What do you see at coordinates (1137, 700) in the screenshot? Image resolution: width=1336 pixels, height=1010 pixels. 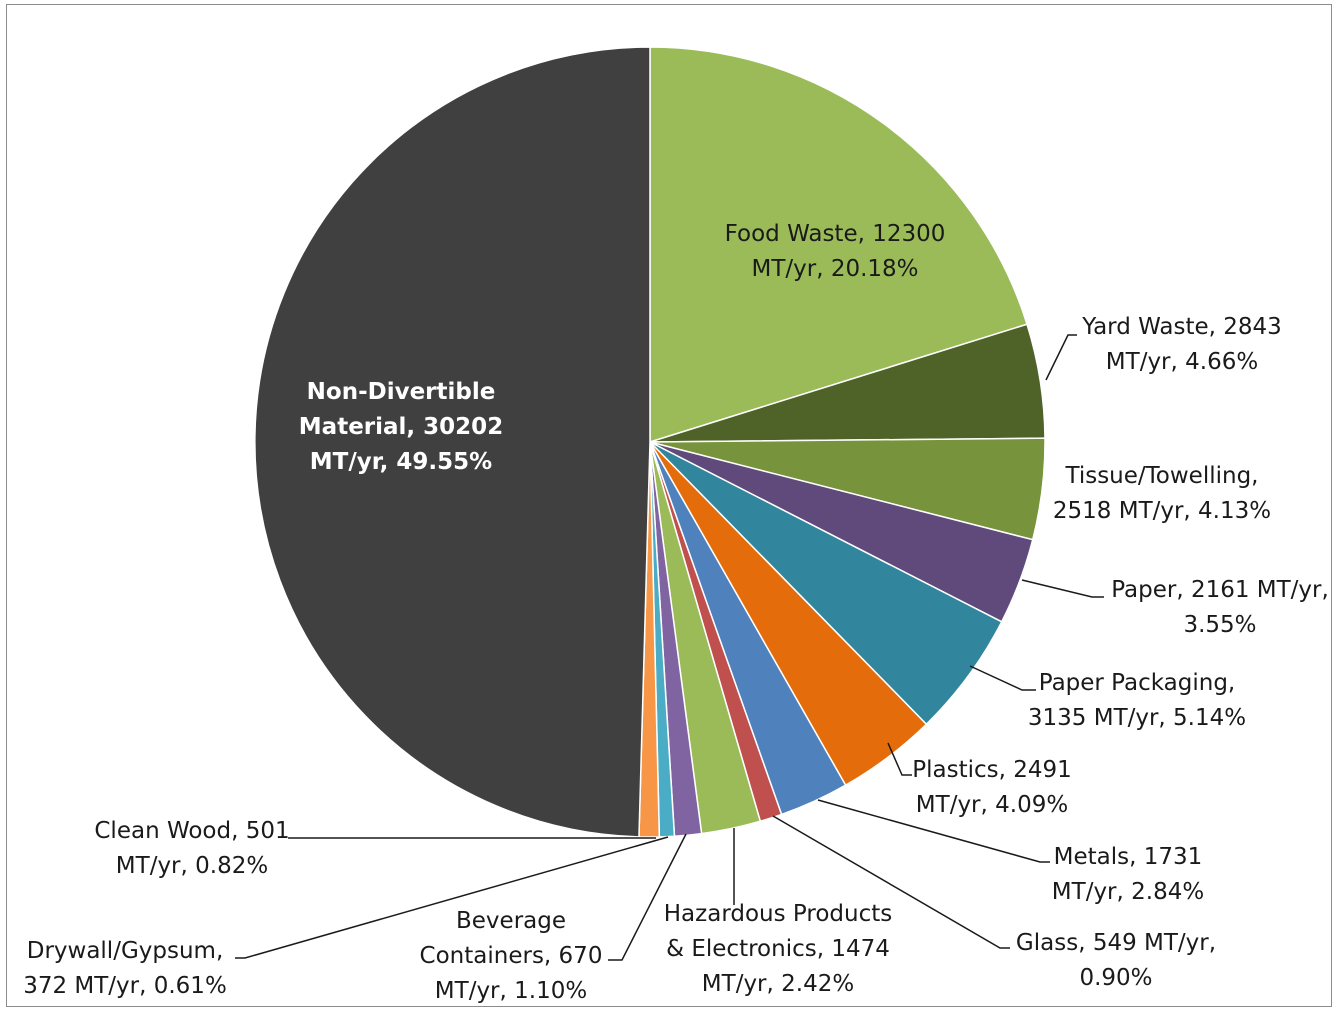 I see `data-label-paper-packaging: Paper Packaging, 3135 MT/yr, 5.14%` at bounding box center [1137, 700].